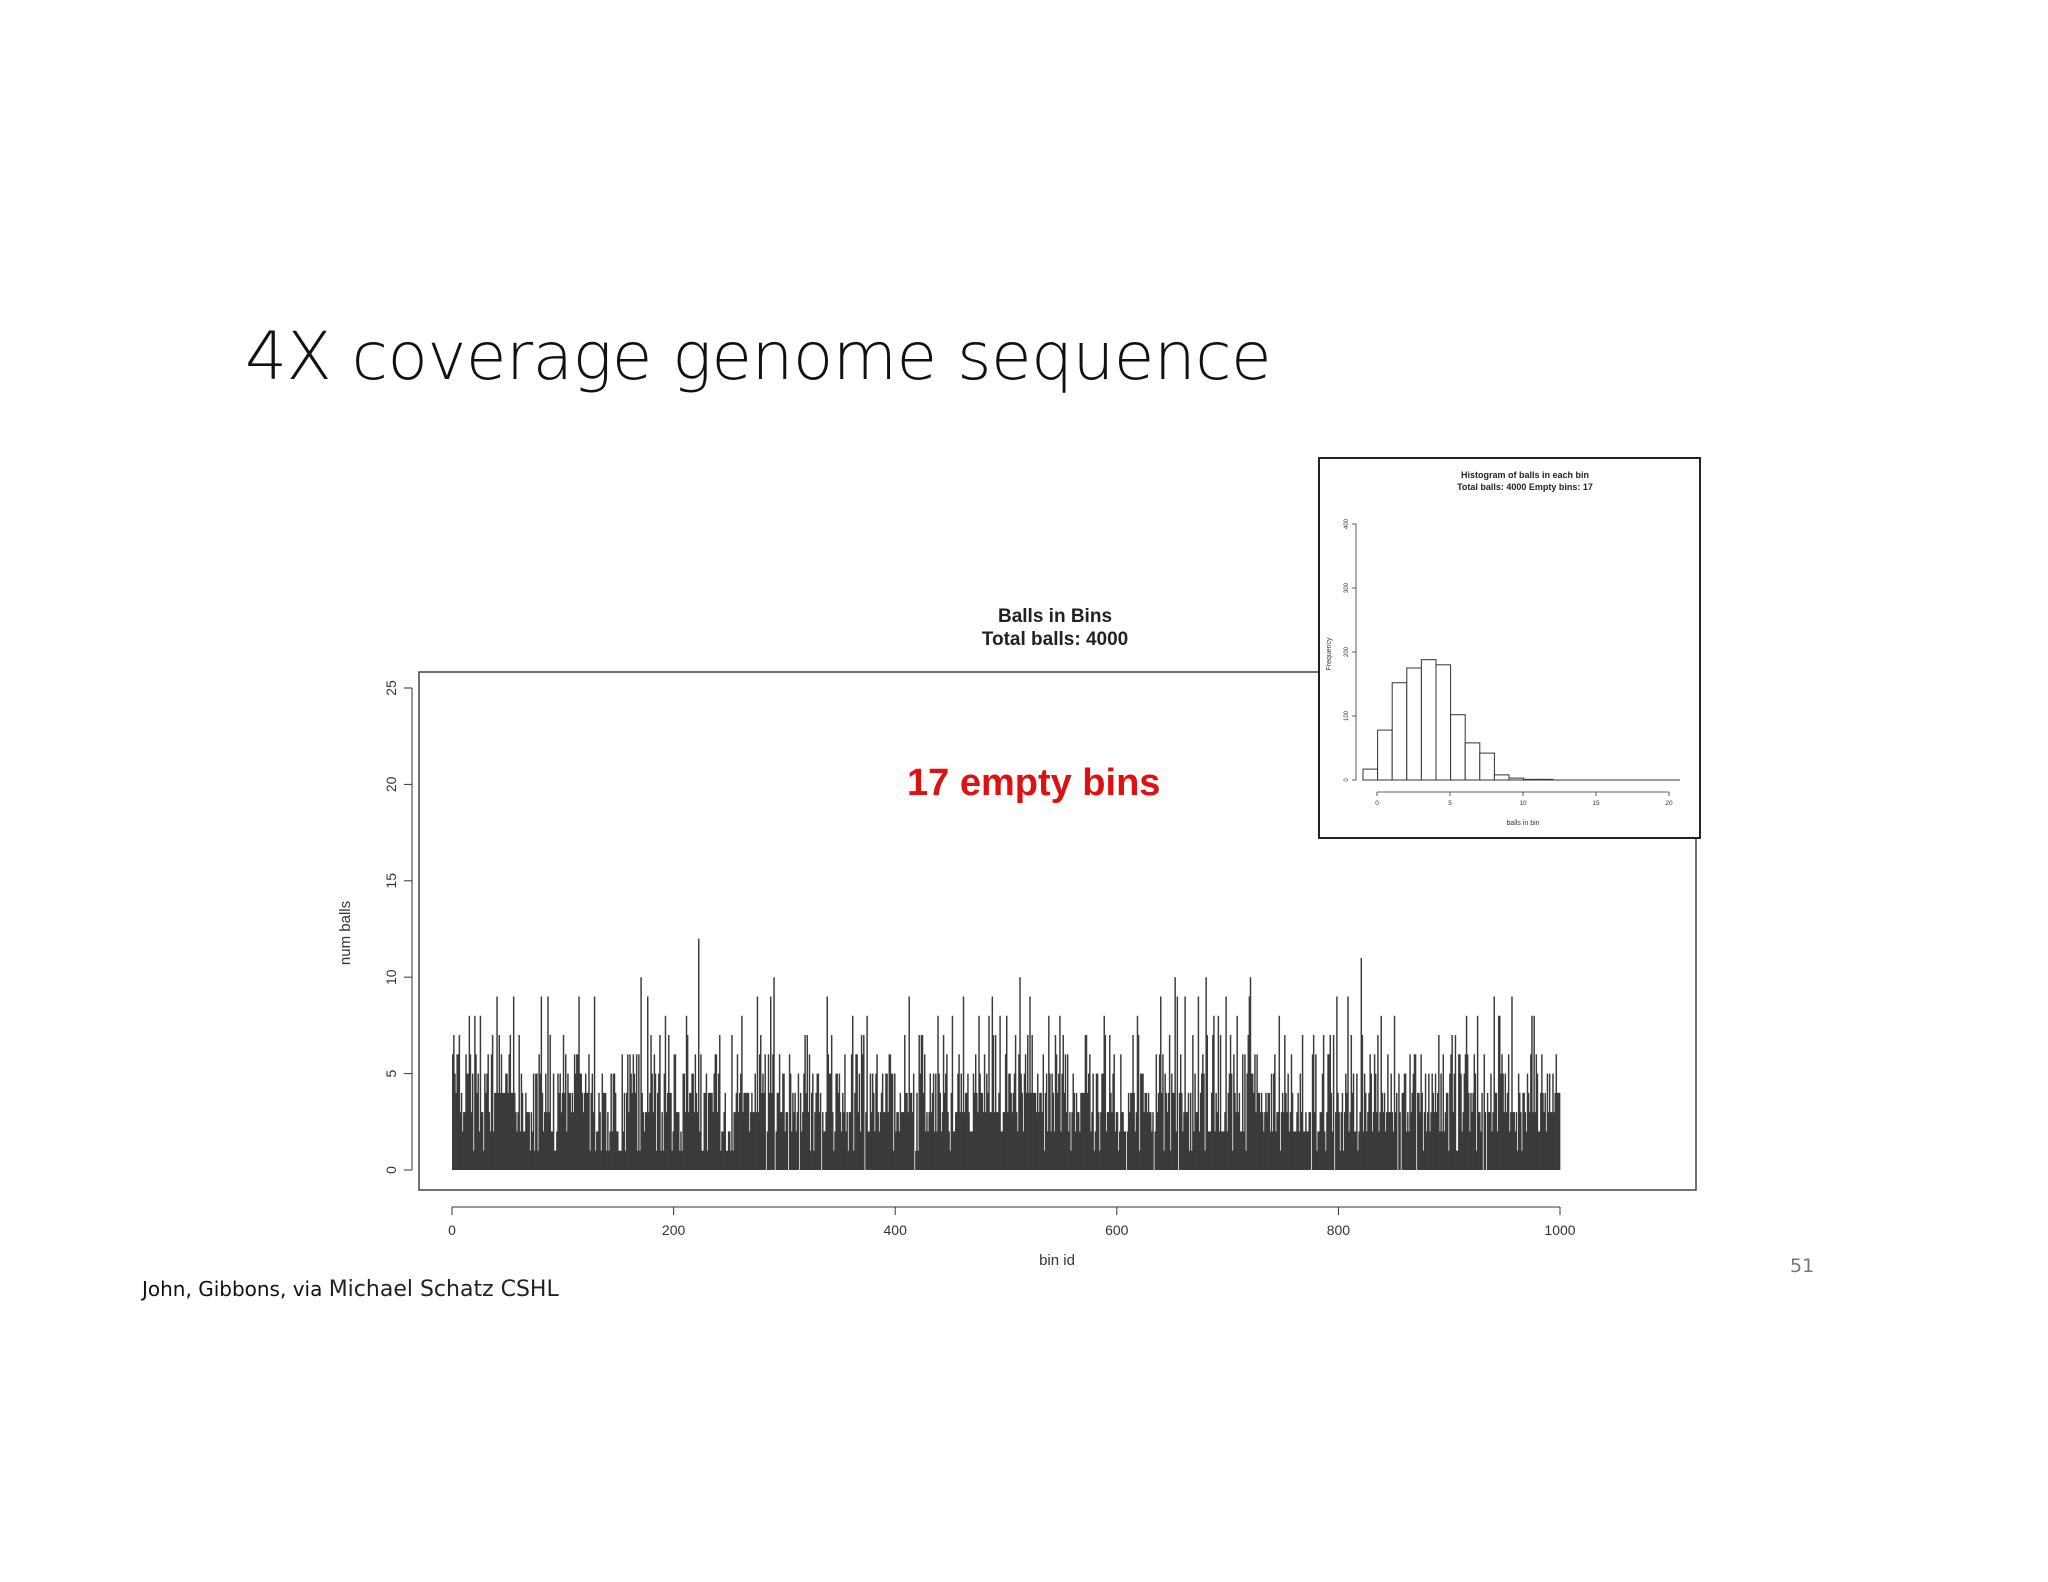 The height and width of the screenshot is (1582, 2048). I want to click on main-y-tick-label: 5, so click(391, 1073).